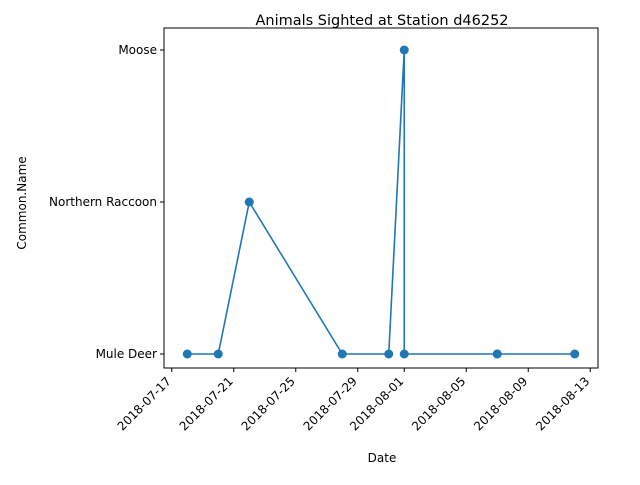  Describe the element at coordinates (381, 21) in the screenshot. I see `chart-title: Animals Sighted at Station d46252` at that location.